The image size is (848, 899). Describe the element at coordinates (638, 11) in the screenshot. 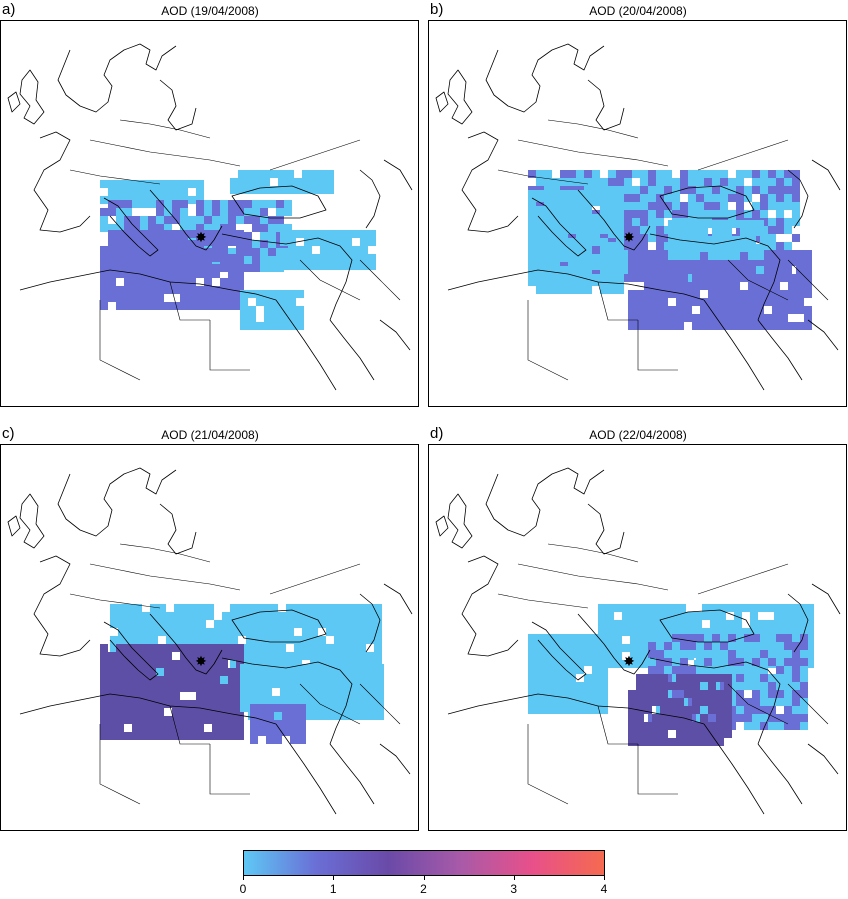

I see `panel-title: AOD (20/04/2008)` at that location.